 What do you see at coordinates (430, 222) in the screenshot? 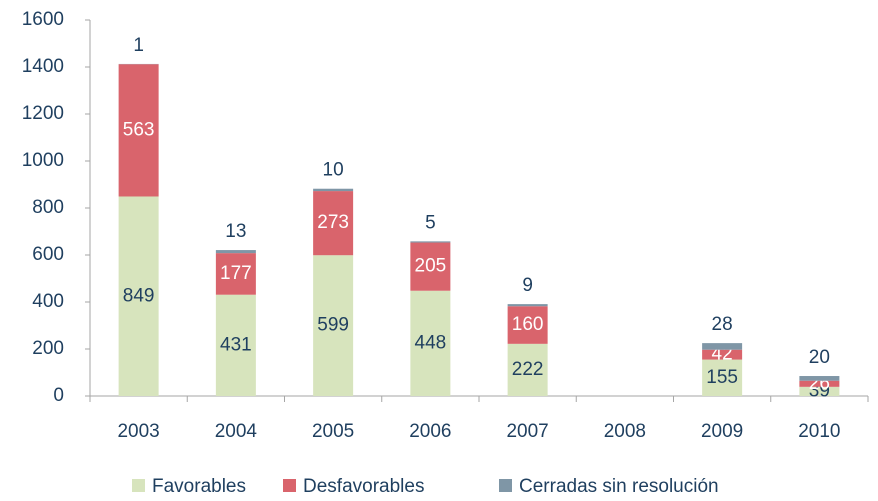
I see `data-label: 5` at bounding box center [430, 222].